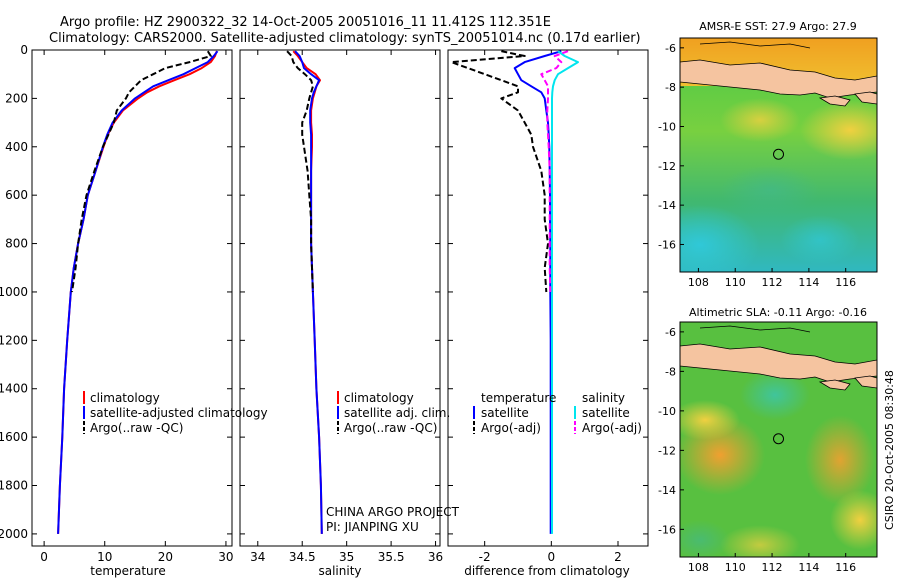  Describe the element at coordinates (667, 529) in the screenshot. I see `map-y-tick-label: -16` at that location.